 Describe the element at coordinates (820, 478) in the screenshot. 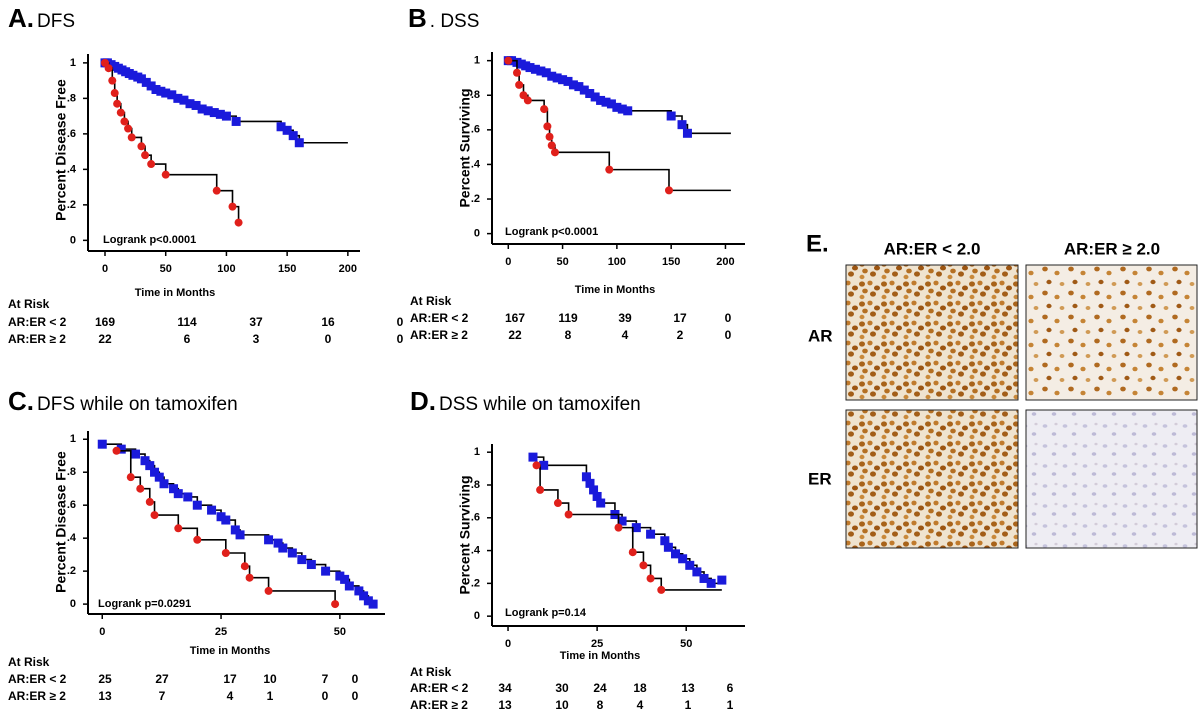

I see `row-label: ER` at that location.